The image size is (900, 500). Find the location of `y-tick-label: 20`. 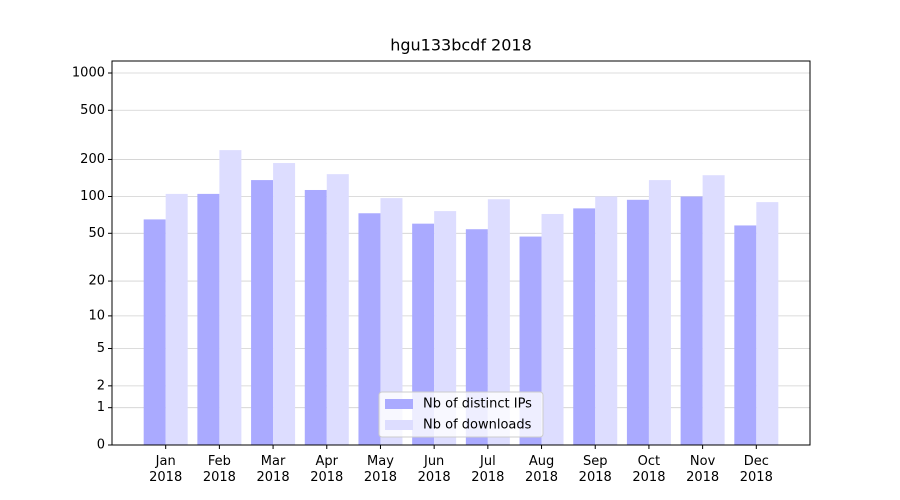

y-tick-label: 20 is located at coordinates (96, 281).